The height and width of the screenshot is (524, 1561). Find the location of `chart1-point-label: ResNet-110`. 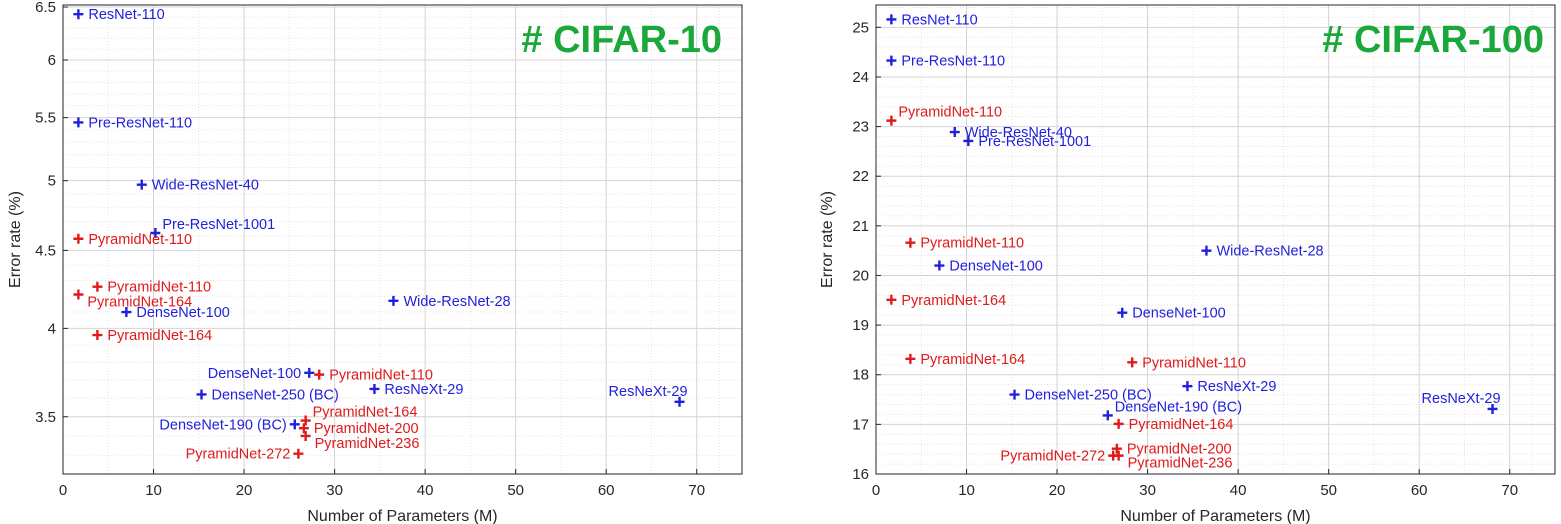

chart1-point-label: ResNet-110 is located at coordinates (939, 20).